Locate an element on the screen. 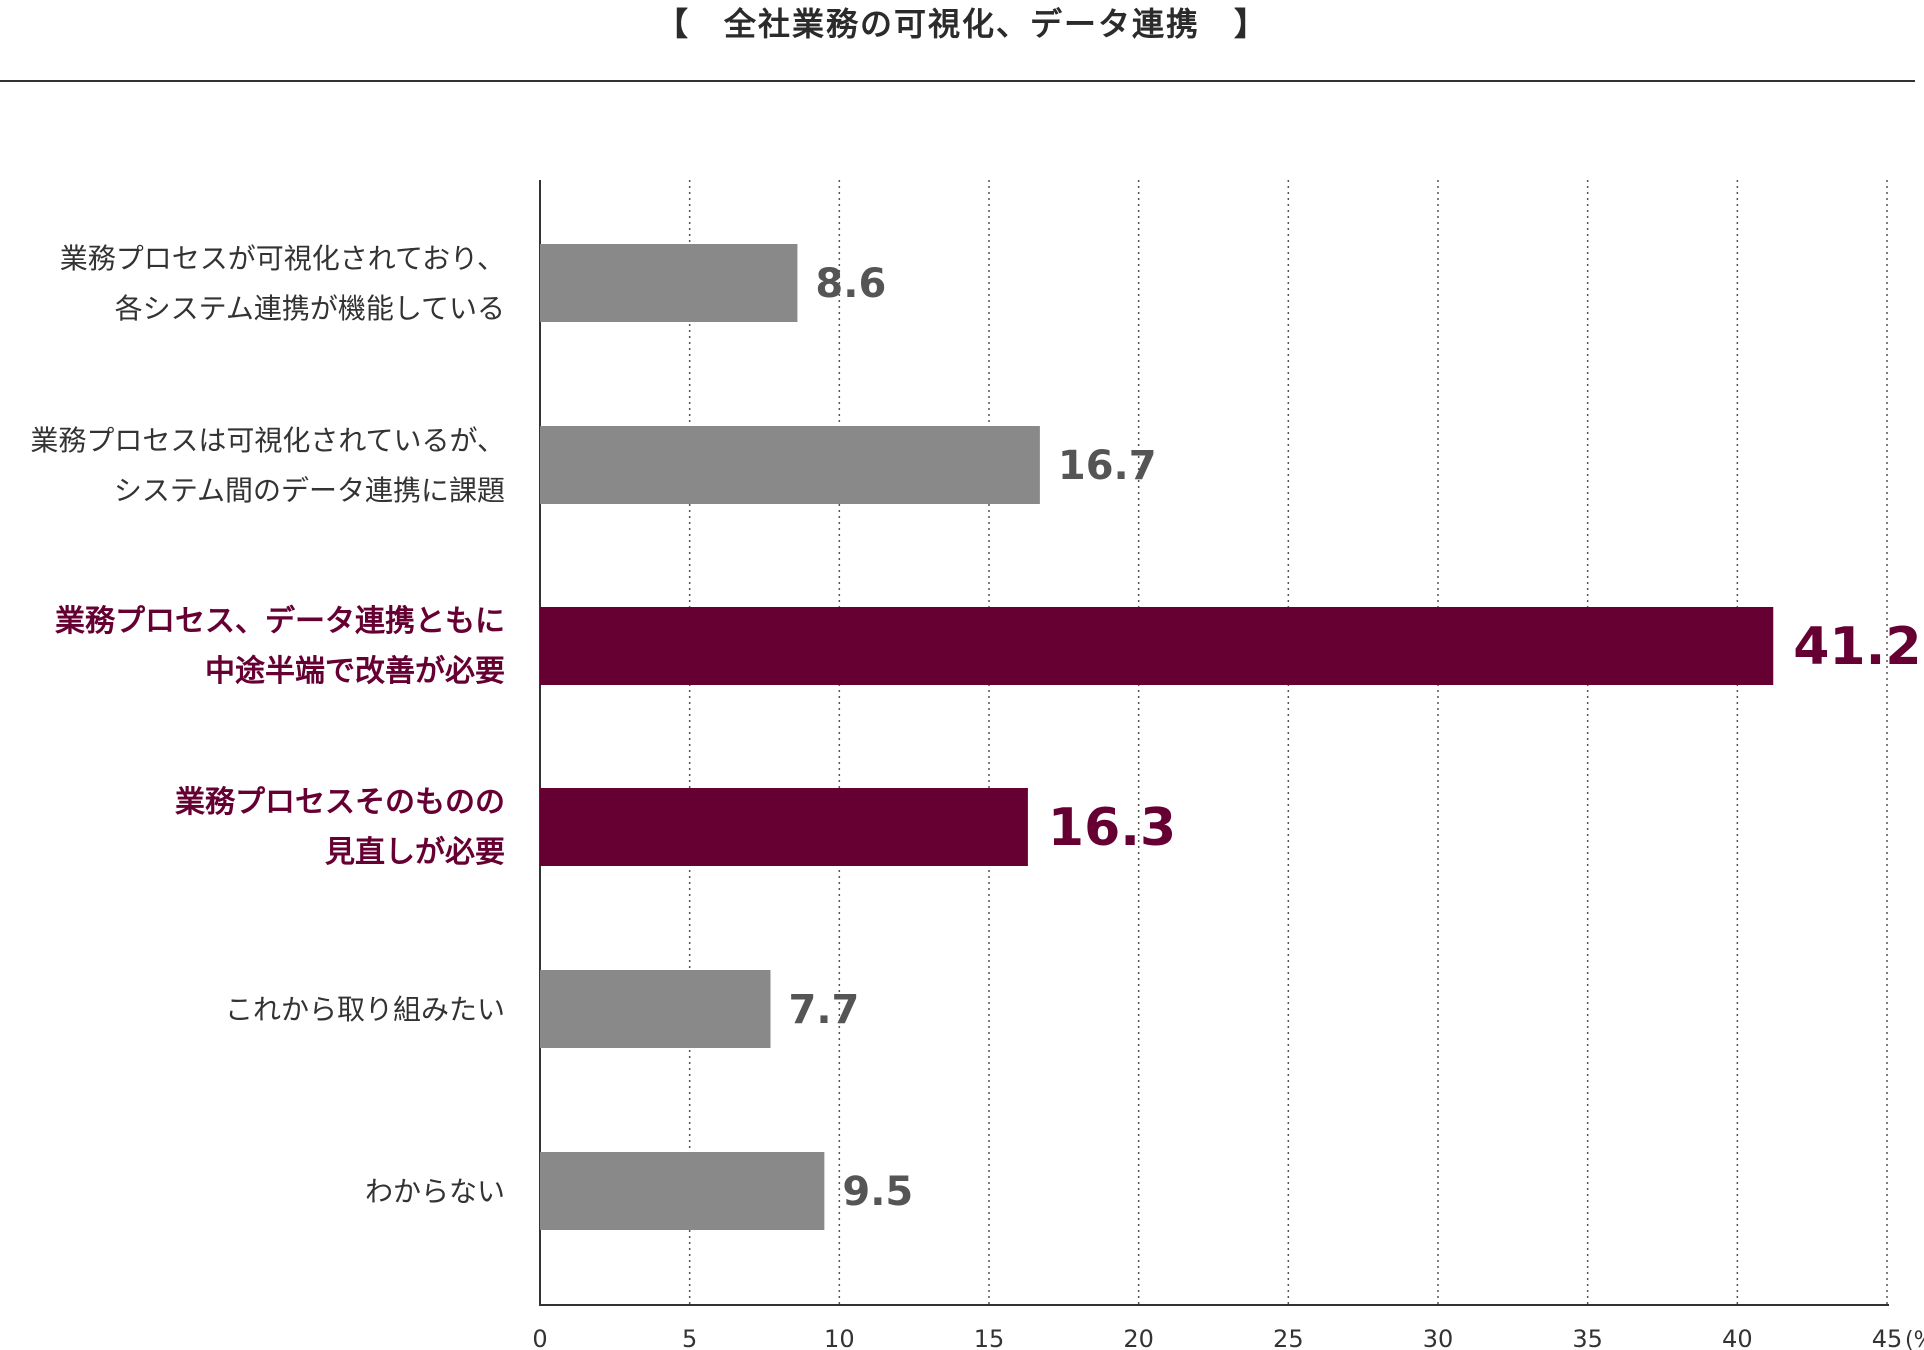 The width and height of the screenshot is (1924, 1350). x-tick-label: 5 is located at coordinates (689, 1337).